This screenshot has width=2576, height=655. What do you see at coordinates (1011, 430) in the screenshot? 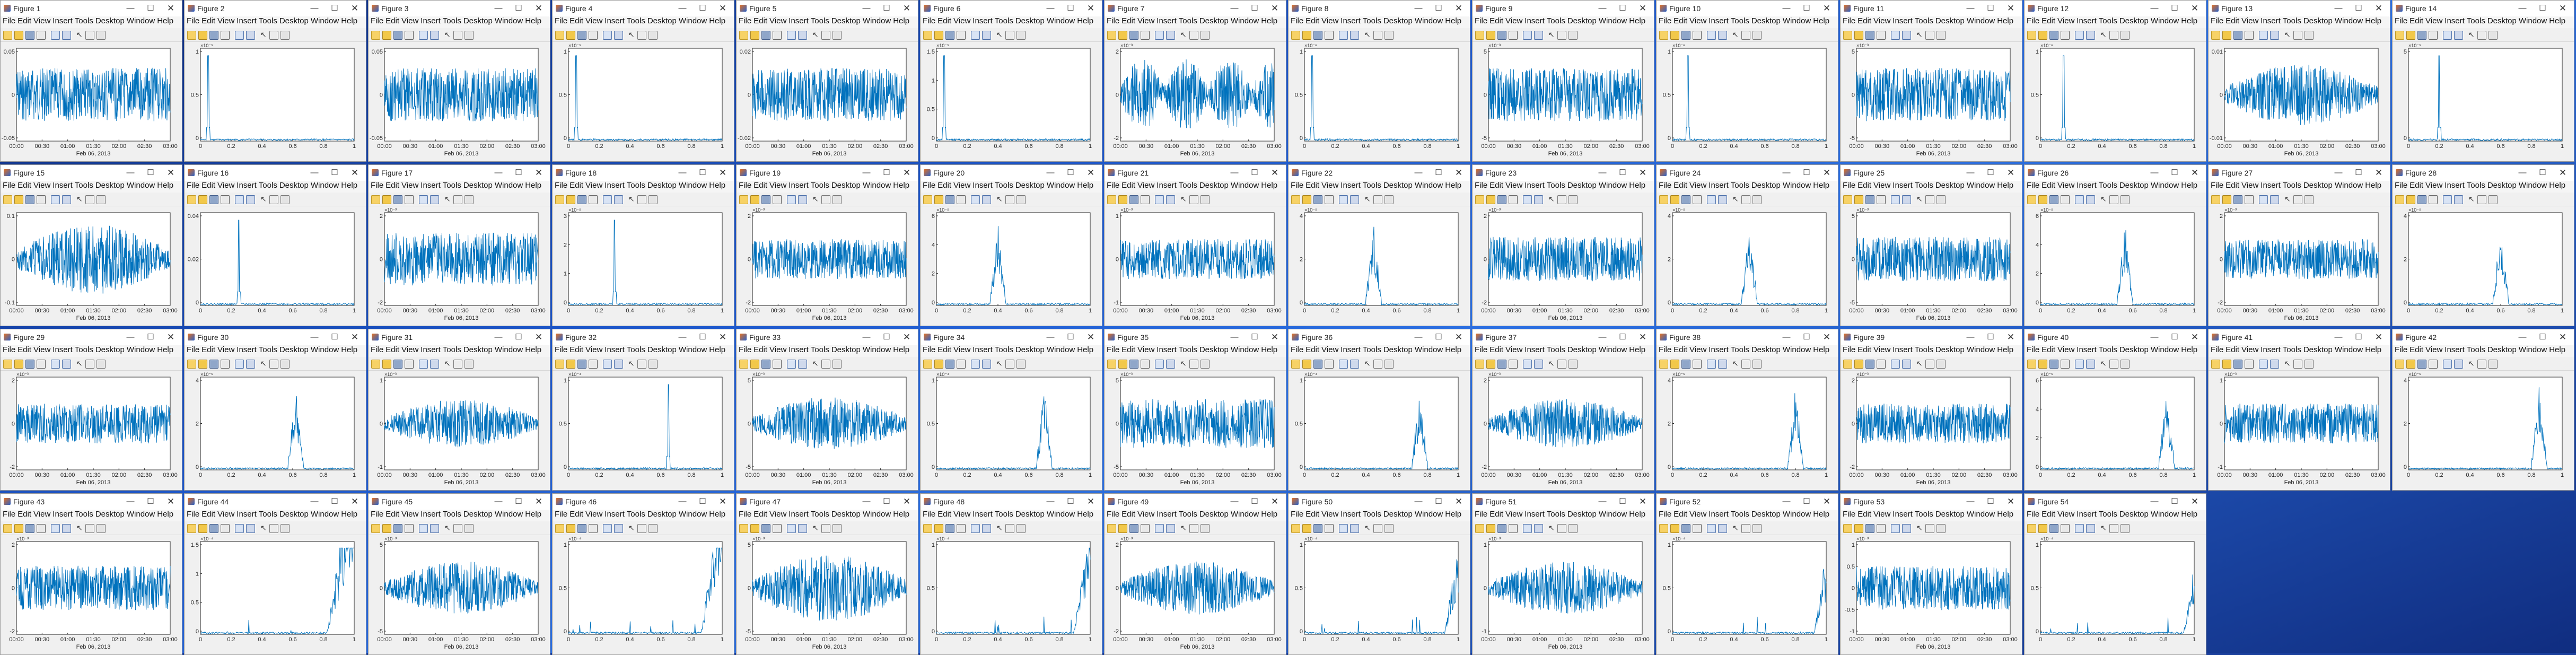
I see `spectrum-plot: 1 0.5 0 ×10⁻⁴ 0 0.2 0.4 0.6 0.8 1` at bounding box center [1011, 430].